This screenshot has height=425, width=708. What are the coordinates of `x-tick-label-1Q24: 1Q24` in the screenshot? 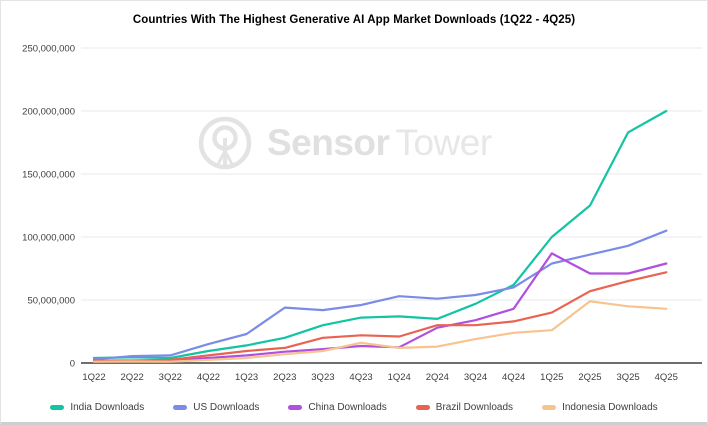 It's located at (399, 377).